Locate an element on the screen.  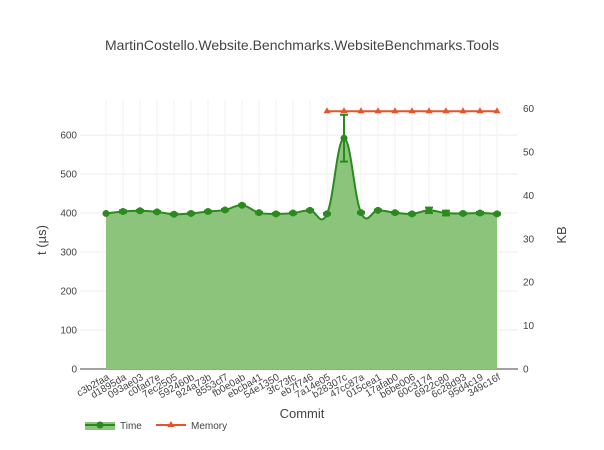
legend: Time Memory is located at coordinates (156, 426).